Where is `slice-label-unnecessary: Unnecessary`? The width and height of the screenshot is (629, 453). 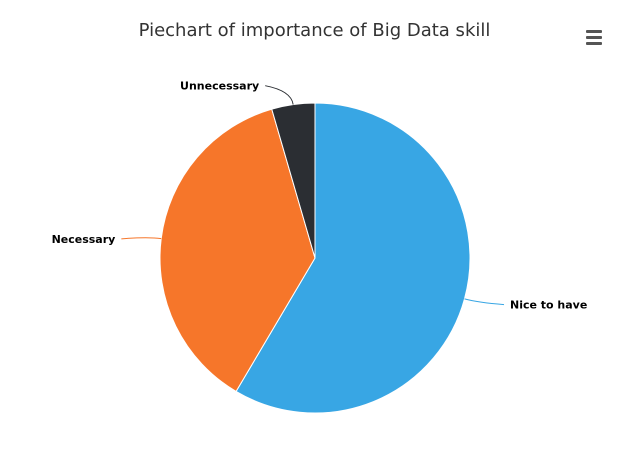 slice-label-unnecessary: Unnecessary is located at coordinates (219, 86).